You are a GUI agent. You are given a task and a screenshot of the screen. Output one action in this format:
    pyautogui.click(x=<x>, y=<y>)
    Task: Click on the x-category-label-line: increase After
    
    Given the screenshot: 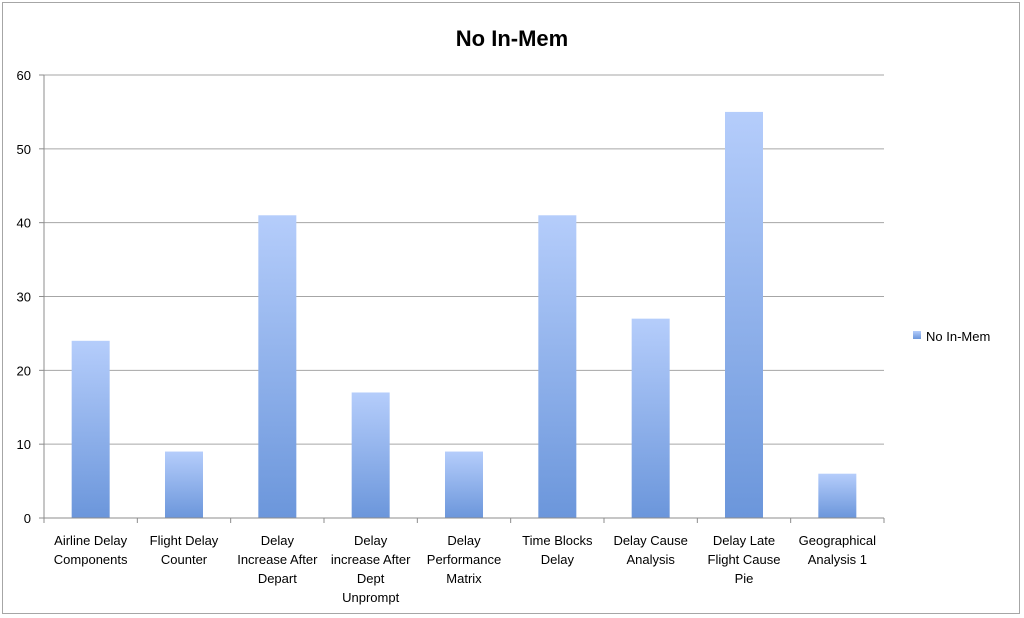 What is the action you would take?
    pyautogui.click(x=371, y=559)
    